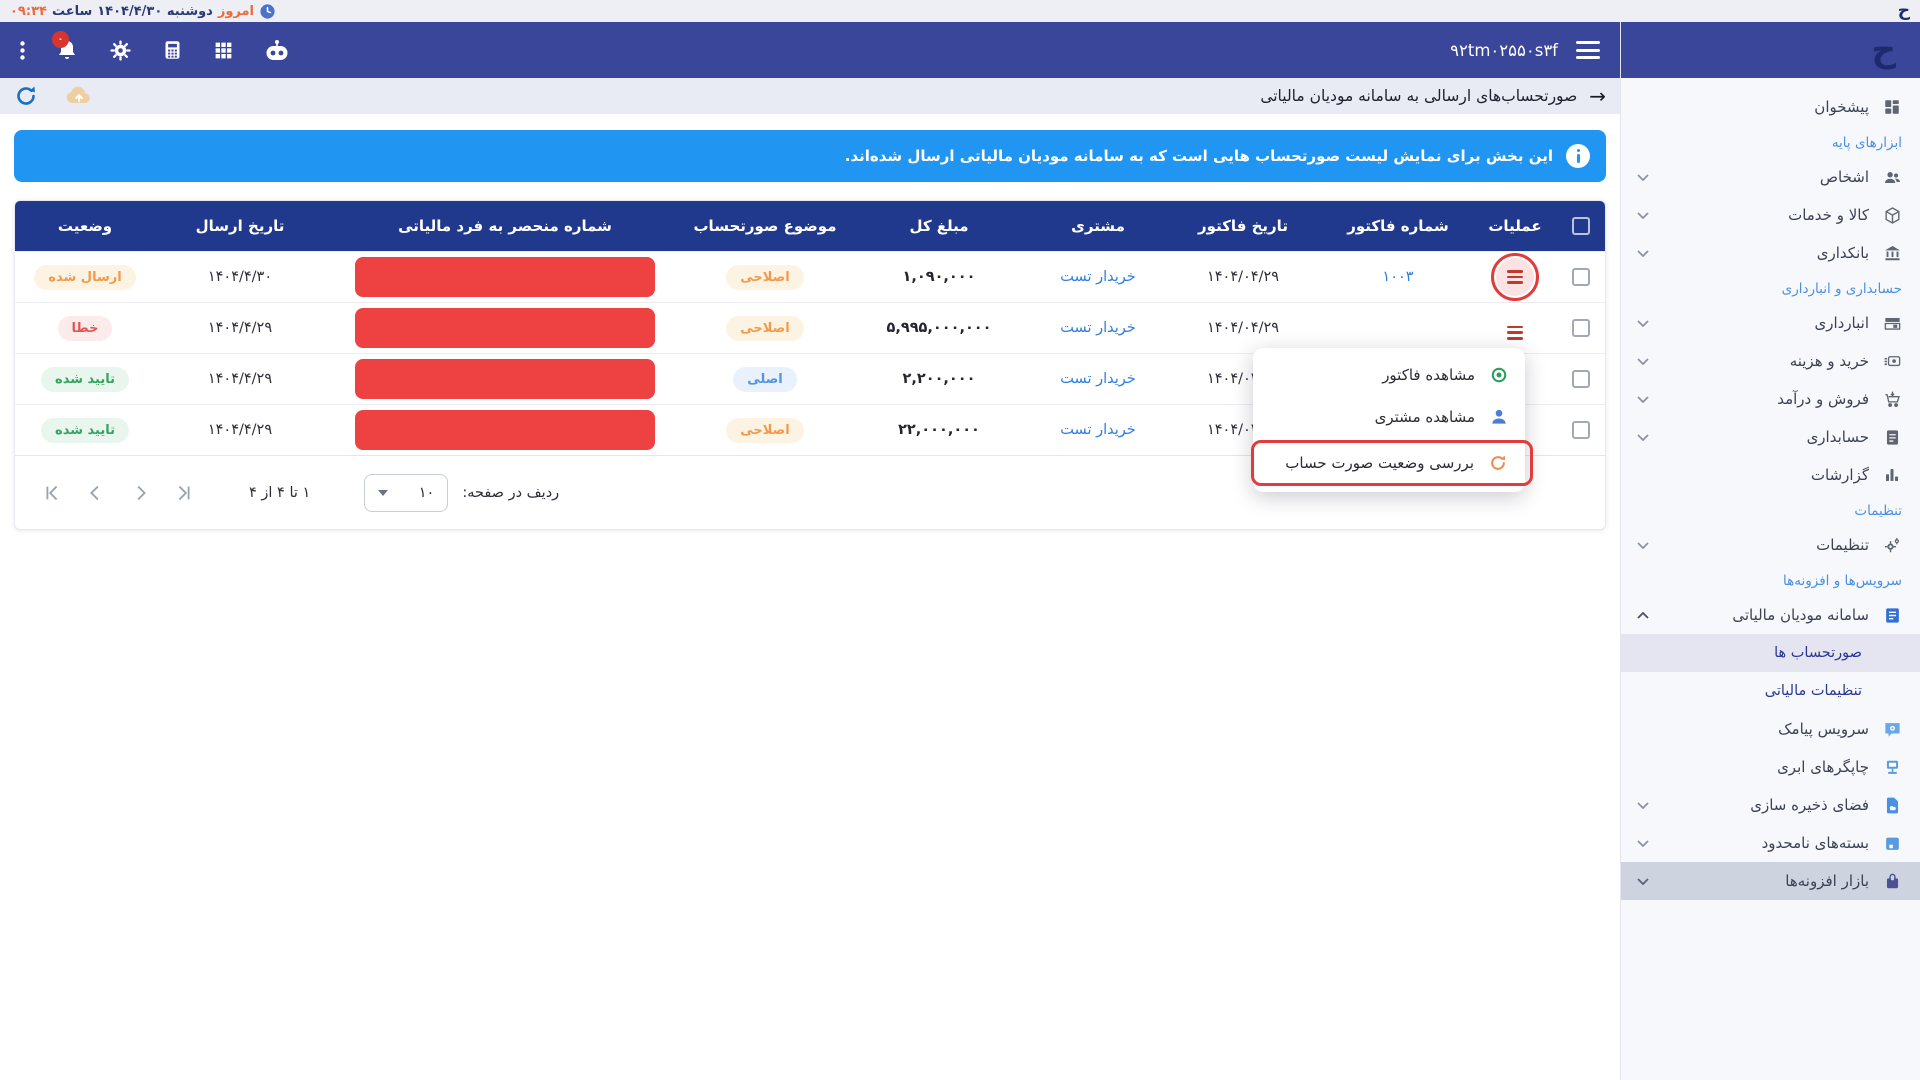 The width and height of the screenshot is (1920, 1080). What do you see at coordinates (155, 11) in the screenshot?
I see `weekday-date: دوشنبه ۱۴۰۴/۴/۳۰` at bounding box center [155, 11].